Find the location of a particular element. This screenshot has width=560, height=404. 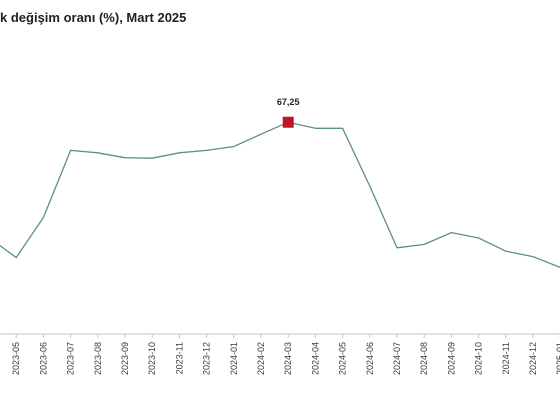

x-tick-label: 2023-10 is located at coordinates (152, 358).